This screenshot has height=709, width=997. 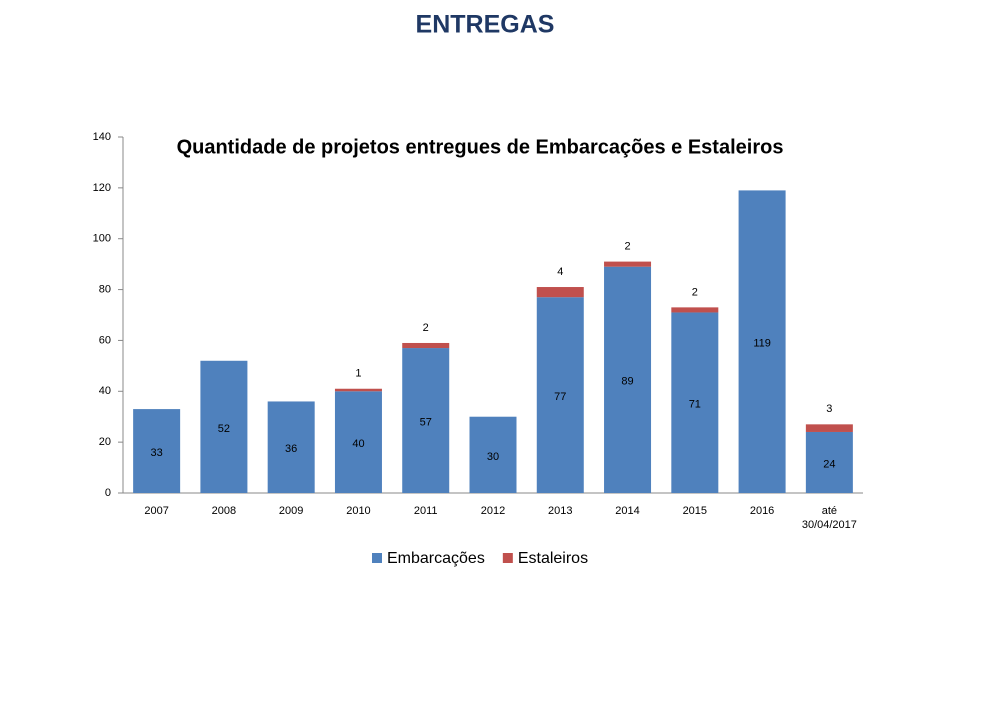 What do you see at coordinates (102, 239) in the screenshot?
I see `y-tick-label: 100` at bounding box center [102, 239].